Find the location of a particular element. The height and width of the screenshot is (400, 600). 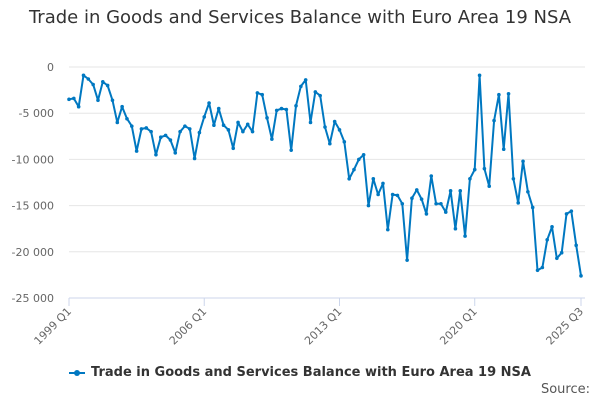

x-tick-label: 1999 Q1 is located at coordinates (53, 326).